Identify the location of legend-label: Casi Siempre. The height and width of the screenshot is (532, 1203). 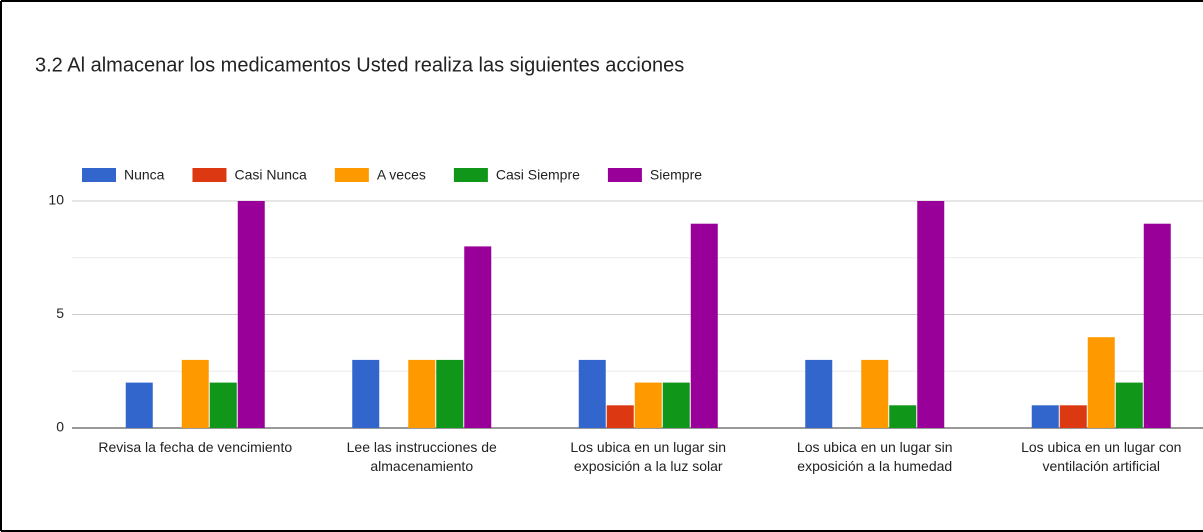
(538, 175).